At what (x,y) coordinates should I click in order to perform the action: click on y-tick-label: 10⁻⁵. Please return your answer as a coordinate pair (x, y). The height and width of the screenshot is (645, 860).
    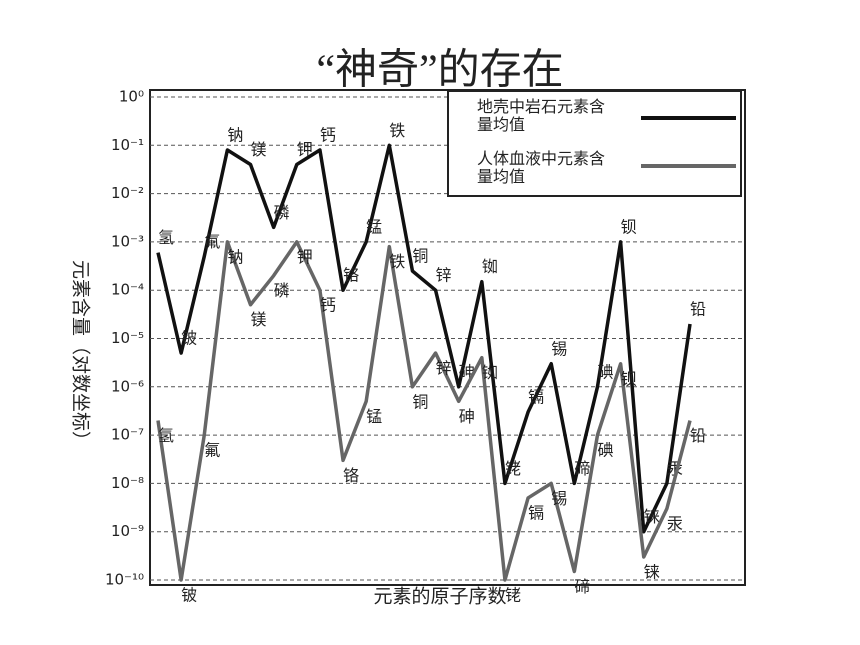
    Looking at the image, I should click on (127, 338).